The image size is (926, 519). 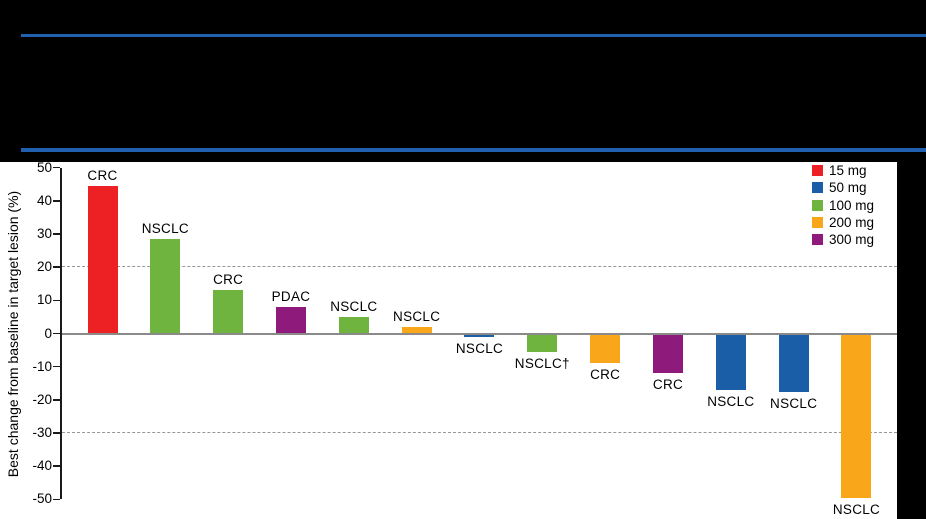 I want to click on y-tick-label: 0, so click(x=48, y=333).